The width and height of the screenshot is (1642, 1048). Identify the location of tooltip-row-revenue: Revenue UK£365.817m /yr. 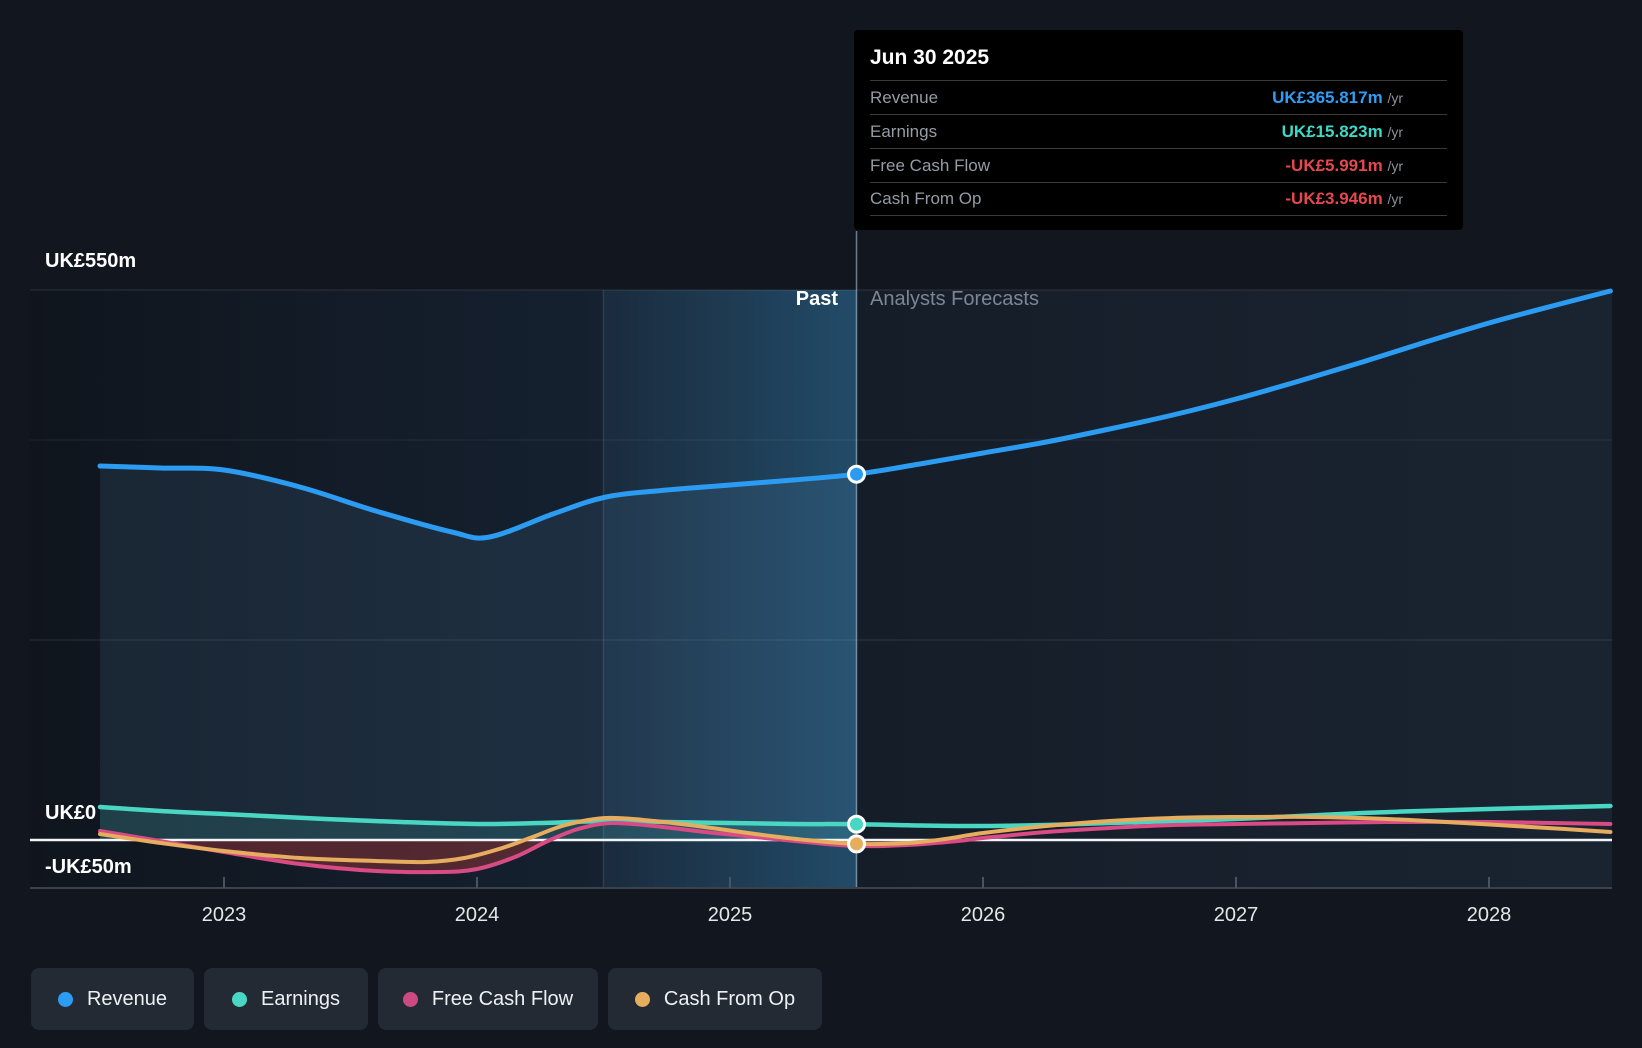
(1158, 97).